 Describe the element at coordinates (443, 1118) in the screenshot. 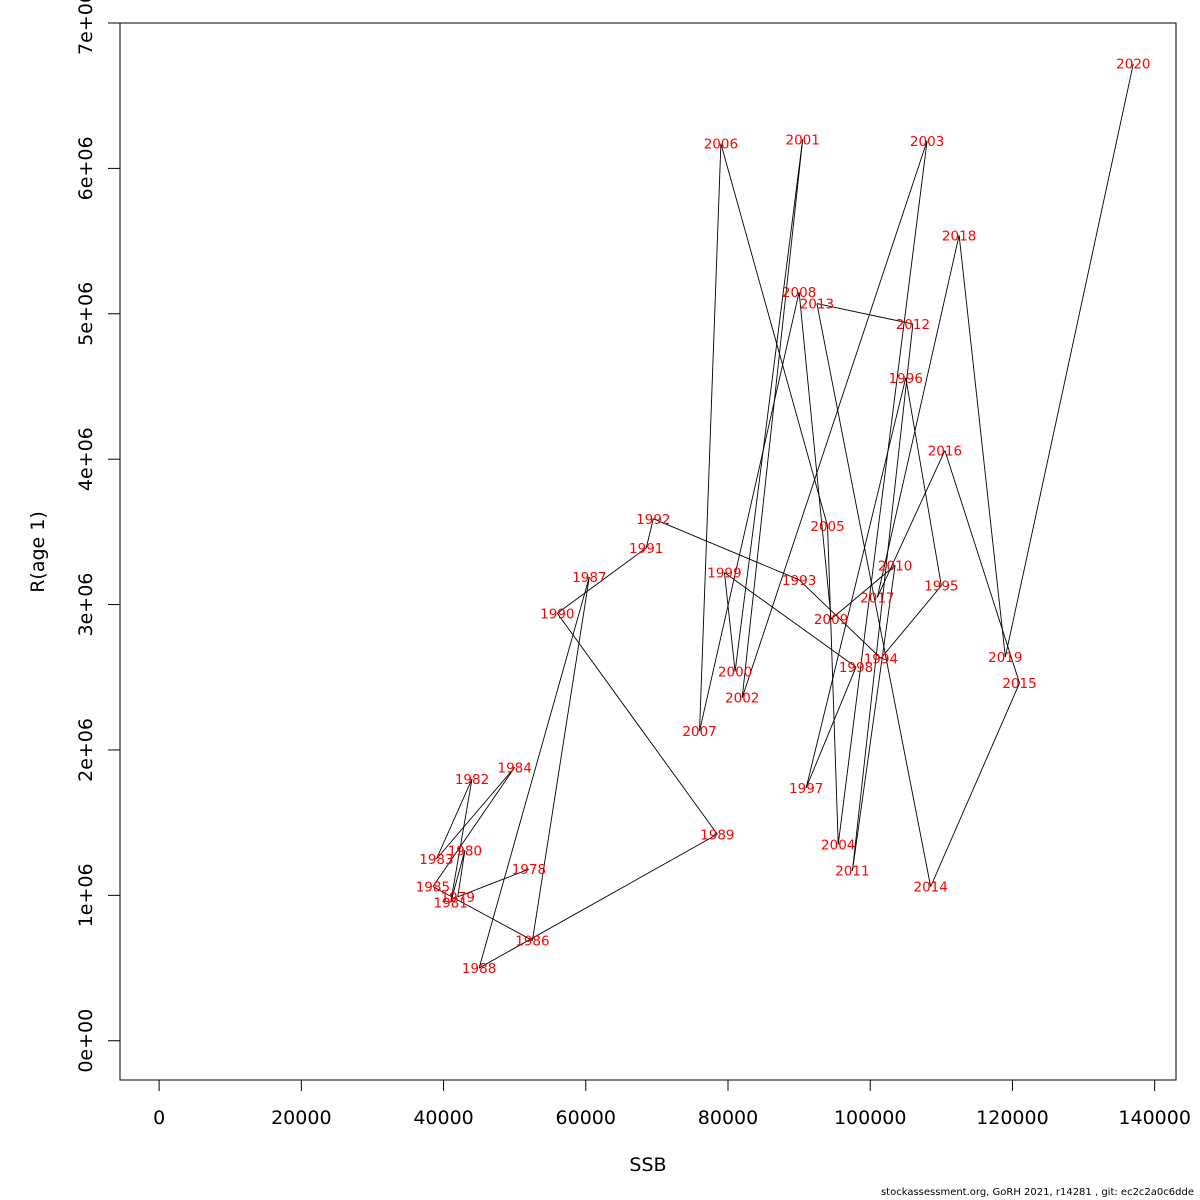

I see `x-tick-label: 40000` at that location.